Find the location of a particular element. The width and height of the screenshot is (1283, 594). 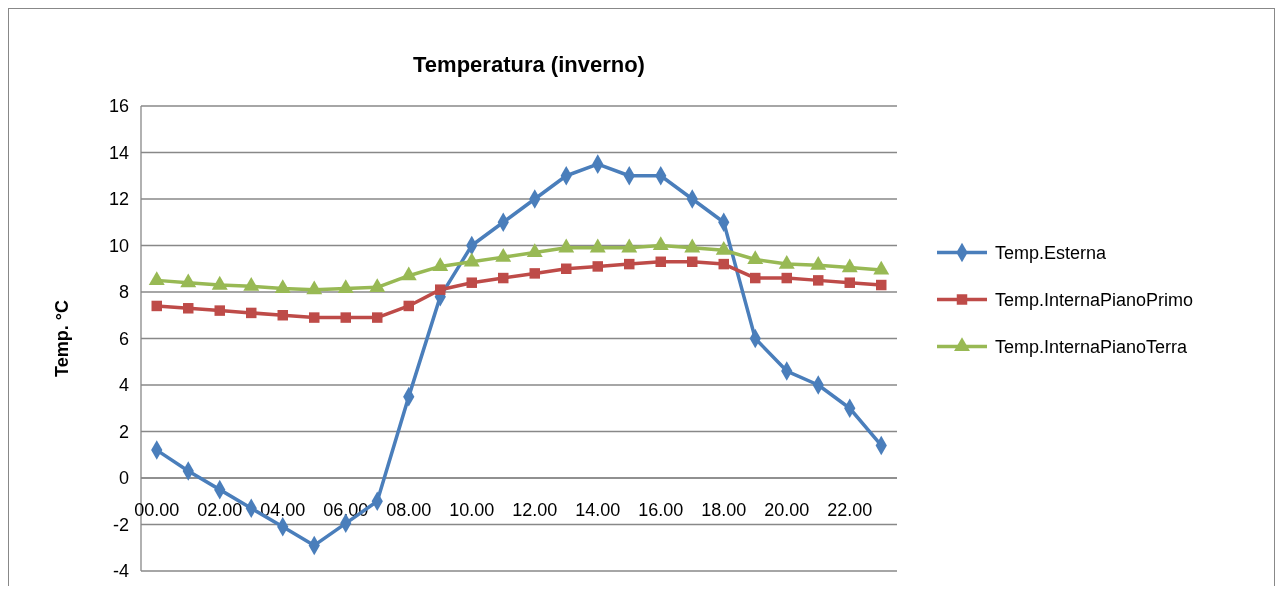

x-tick-label: 12.00 is located at coordinates (535, 510).